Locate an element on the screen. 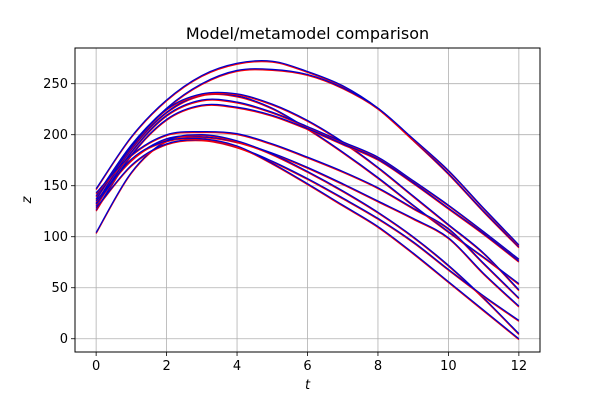 The height and width of the screenshot is (400, 600). y-tick-label: 150 is located at coordinates (55, 186).